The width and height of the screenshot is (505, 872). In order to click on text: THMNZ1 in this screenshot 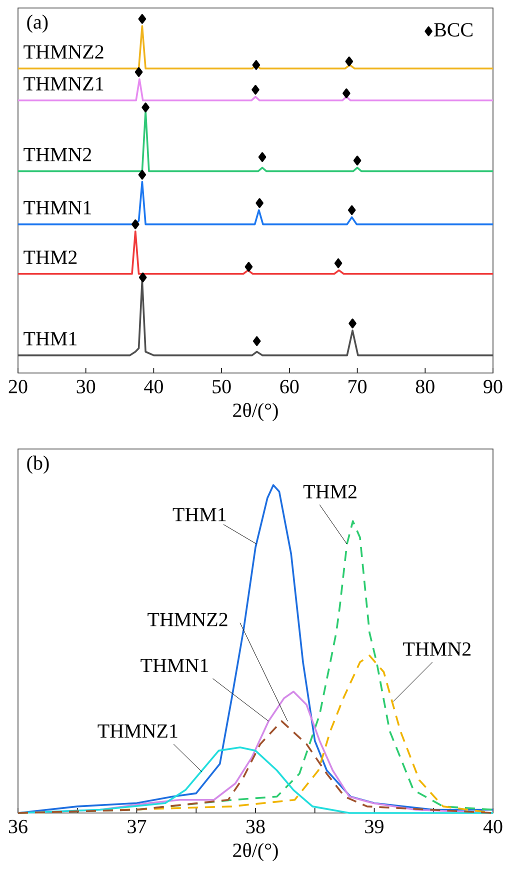, I will do `click(138, 731)`.